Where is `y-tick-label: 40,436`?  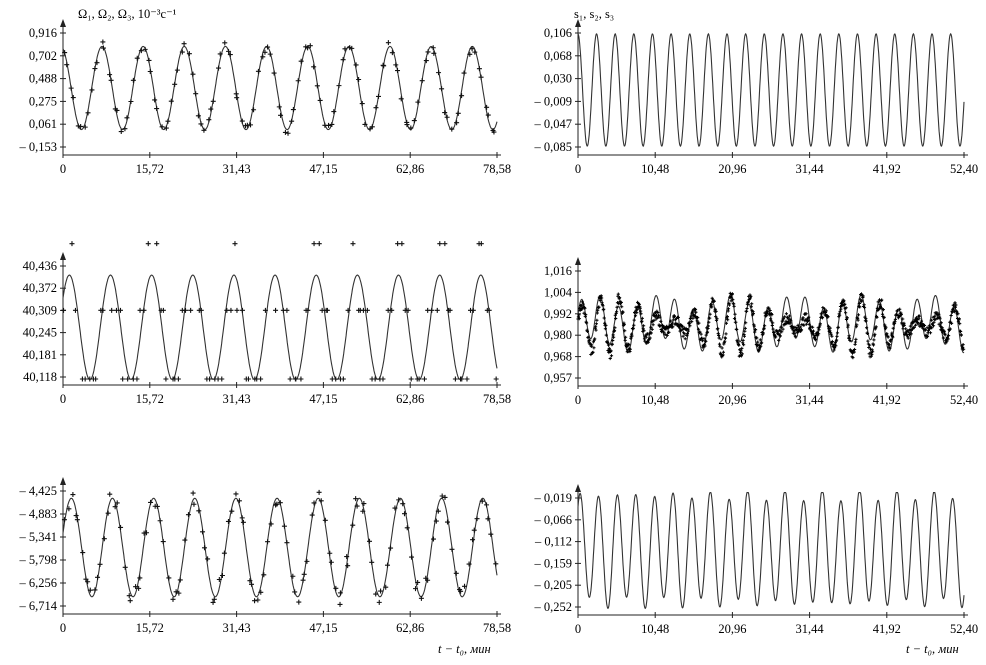
y-tick-label: 40,436 is located at coordinates (40, 266).